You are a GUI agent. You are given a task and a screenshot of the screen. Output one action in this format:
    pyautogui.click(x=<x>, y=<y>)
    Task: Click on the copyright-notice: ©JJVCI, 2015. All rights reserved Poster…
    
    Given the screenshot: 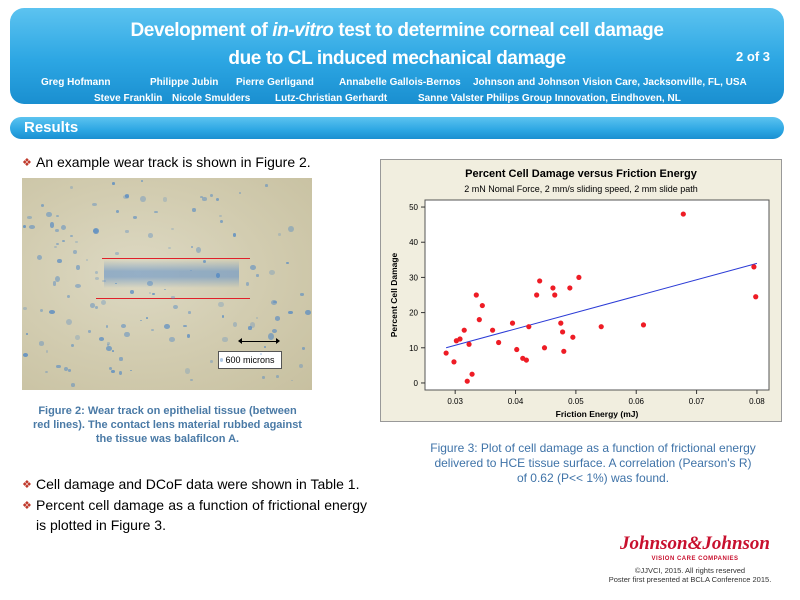 What is the action you would take?
    pyautogui.click(x=690, y=575)
    